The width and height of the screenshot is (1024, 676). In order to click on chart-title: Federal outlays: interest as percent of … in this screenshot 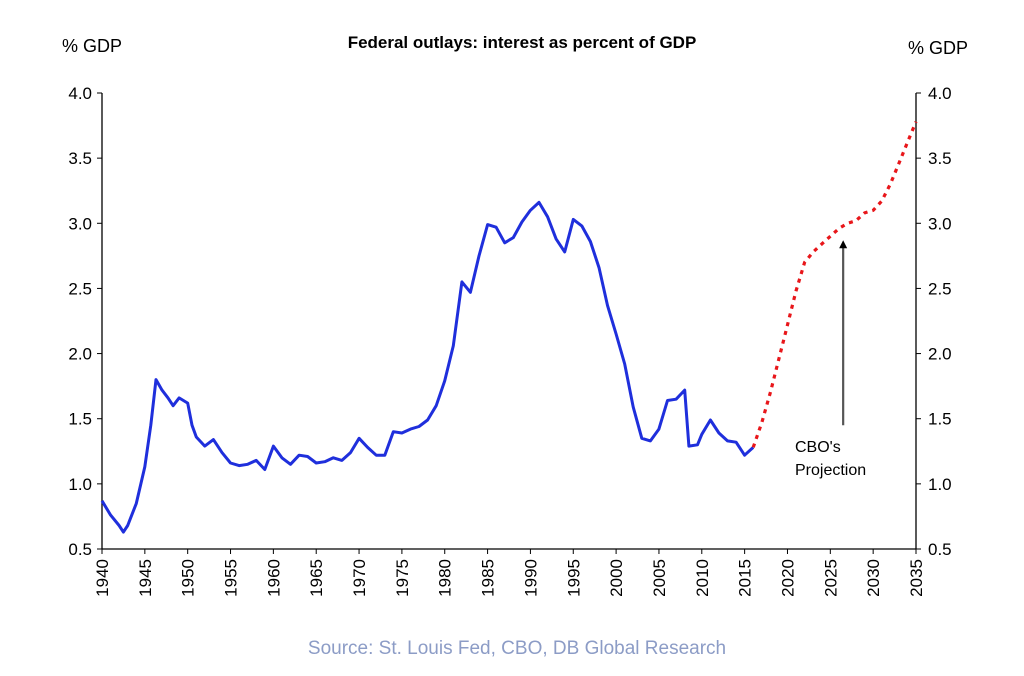, I will do `click(522, 42)`.